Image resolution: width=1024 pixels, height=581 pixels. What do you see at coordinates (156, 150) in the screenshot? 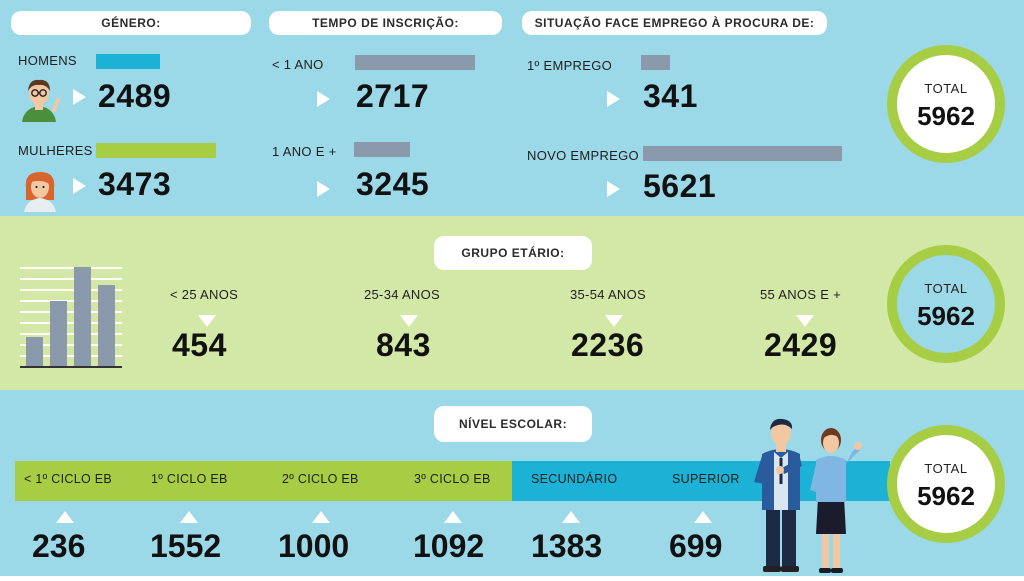
I see `women-bar` at bounding box center [156, 150].